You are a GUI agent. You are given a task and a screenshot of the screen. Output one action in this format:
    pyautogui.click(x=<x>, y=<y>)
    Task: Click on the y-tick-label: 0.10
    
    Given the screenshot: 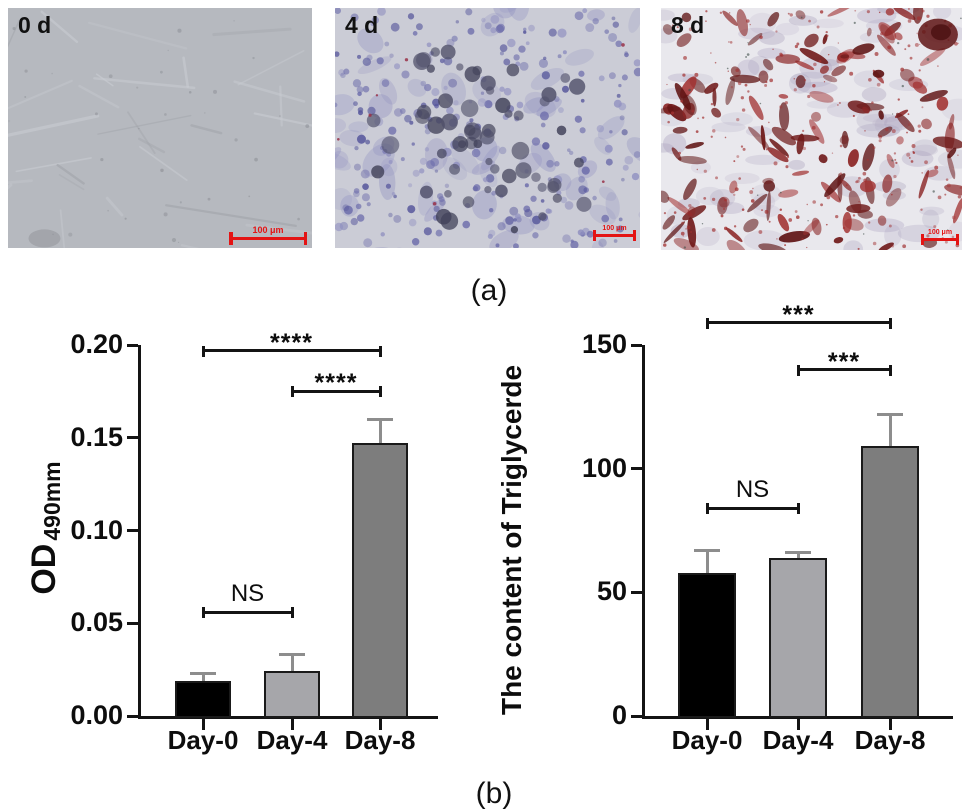 What is the action you would take?
    pyautogui.click(x=96, y=529)
    